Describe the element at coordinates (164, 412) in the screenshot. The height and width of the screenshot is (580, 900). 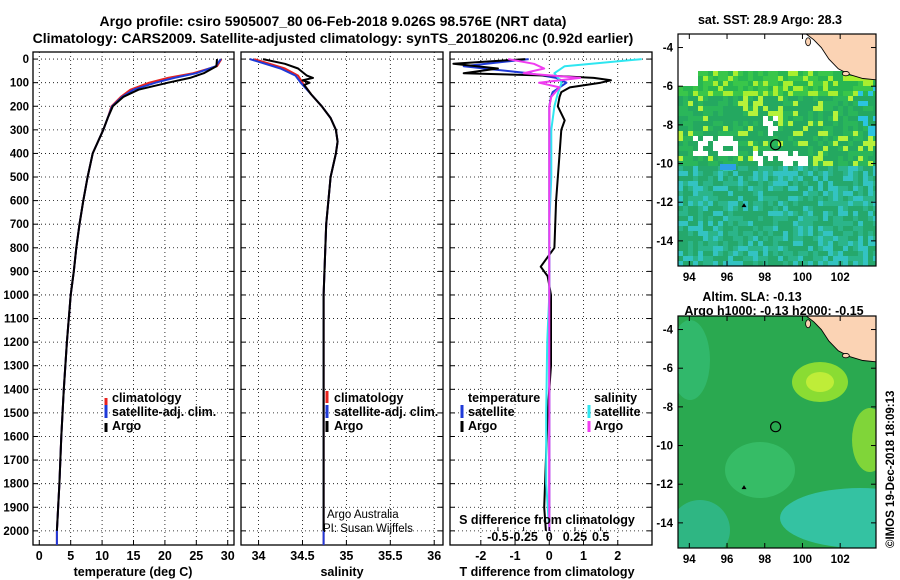
I see `legend-satellite-label: satellite-adj. clim.` at that location.